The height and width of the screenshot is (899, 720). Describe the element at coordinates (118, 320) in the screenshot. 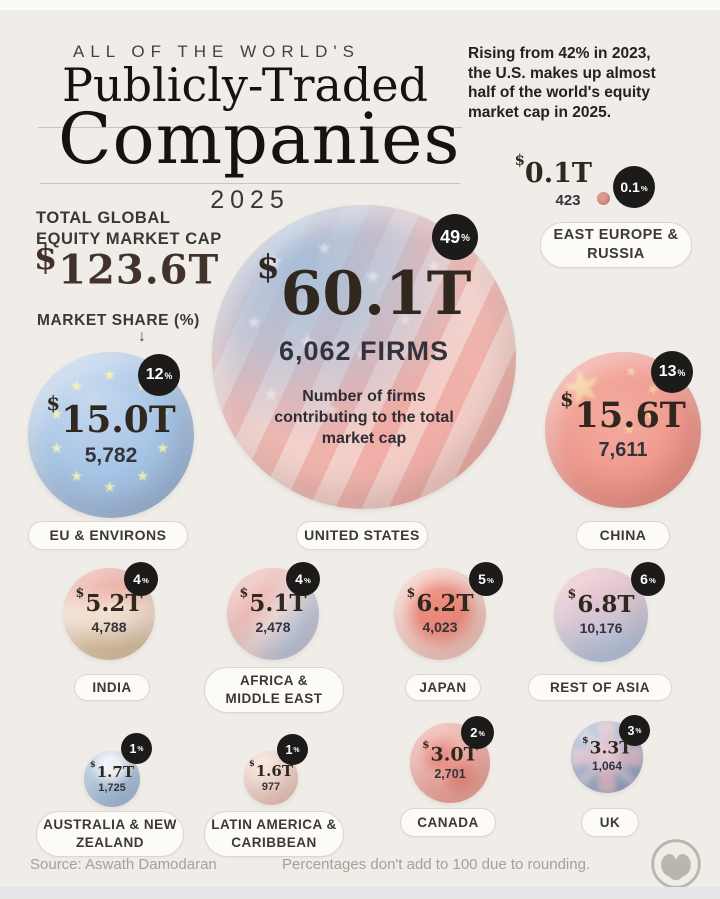

I see `market-share-label: MARKET SHARE (%)` at that location.